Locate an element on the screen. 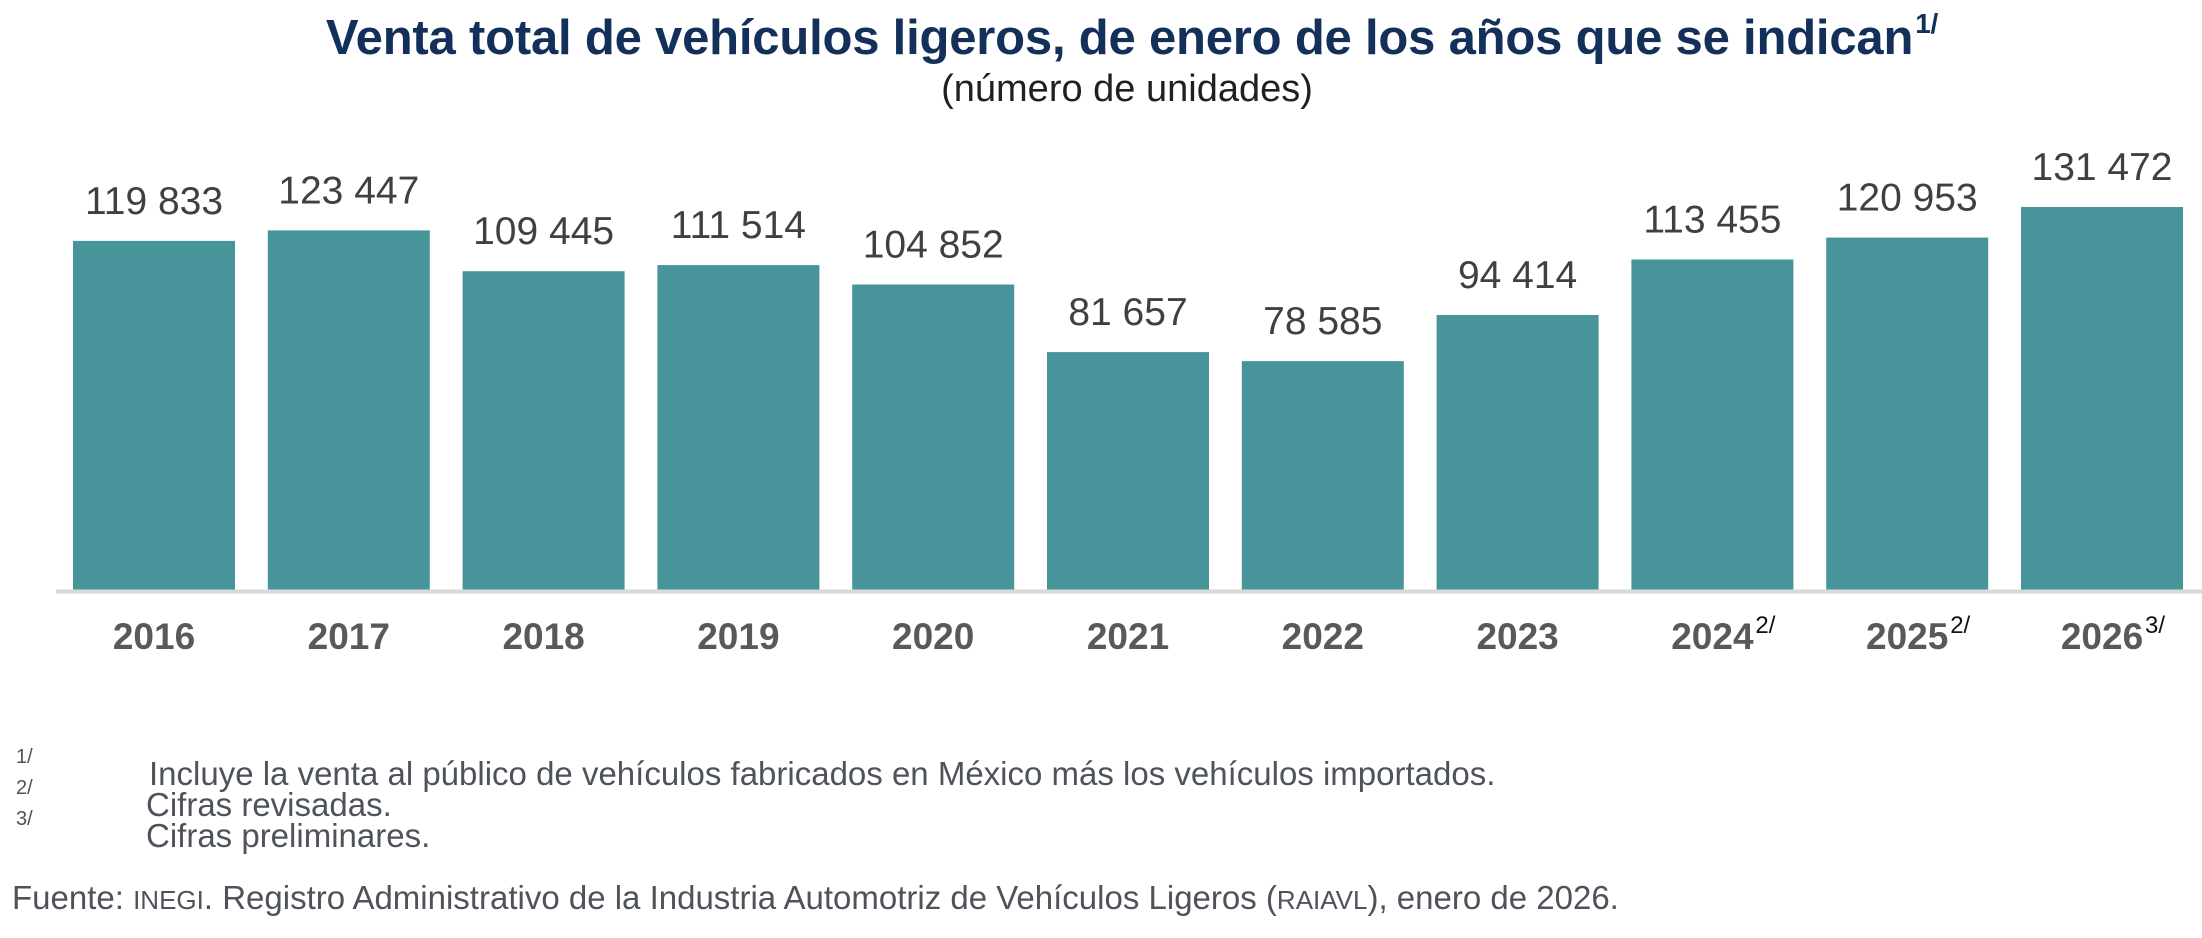 The width and height of the screenshot is (2202, 938). value-label-2025: 120 953 is located at coordinates (1907, 198).